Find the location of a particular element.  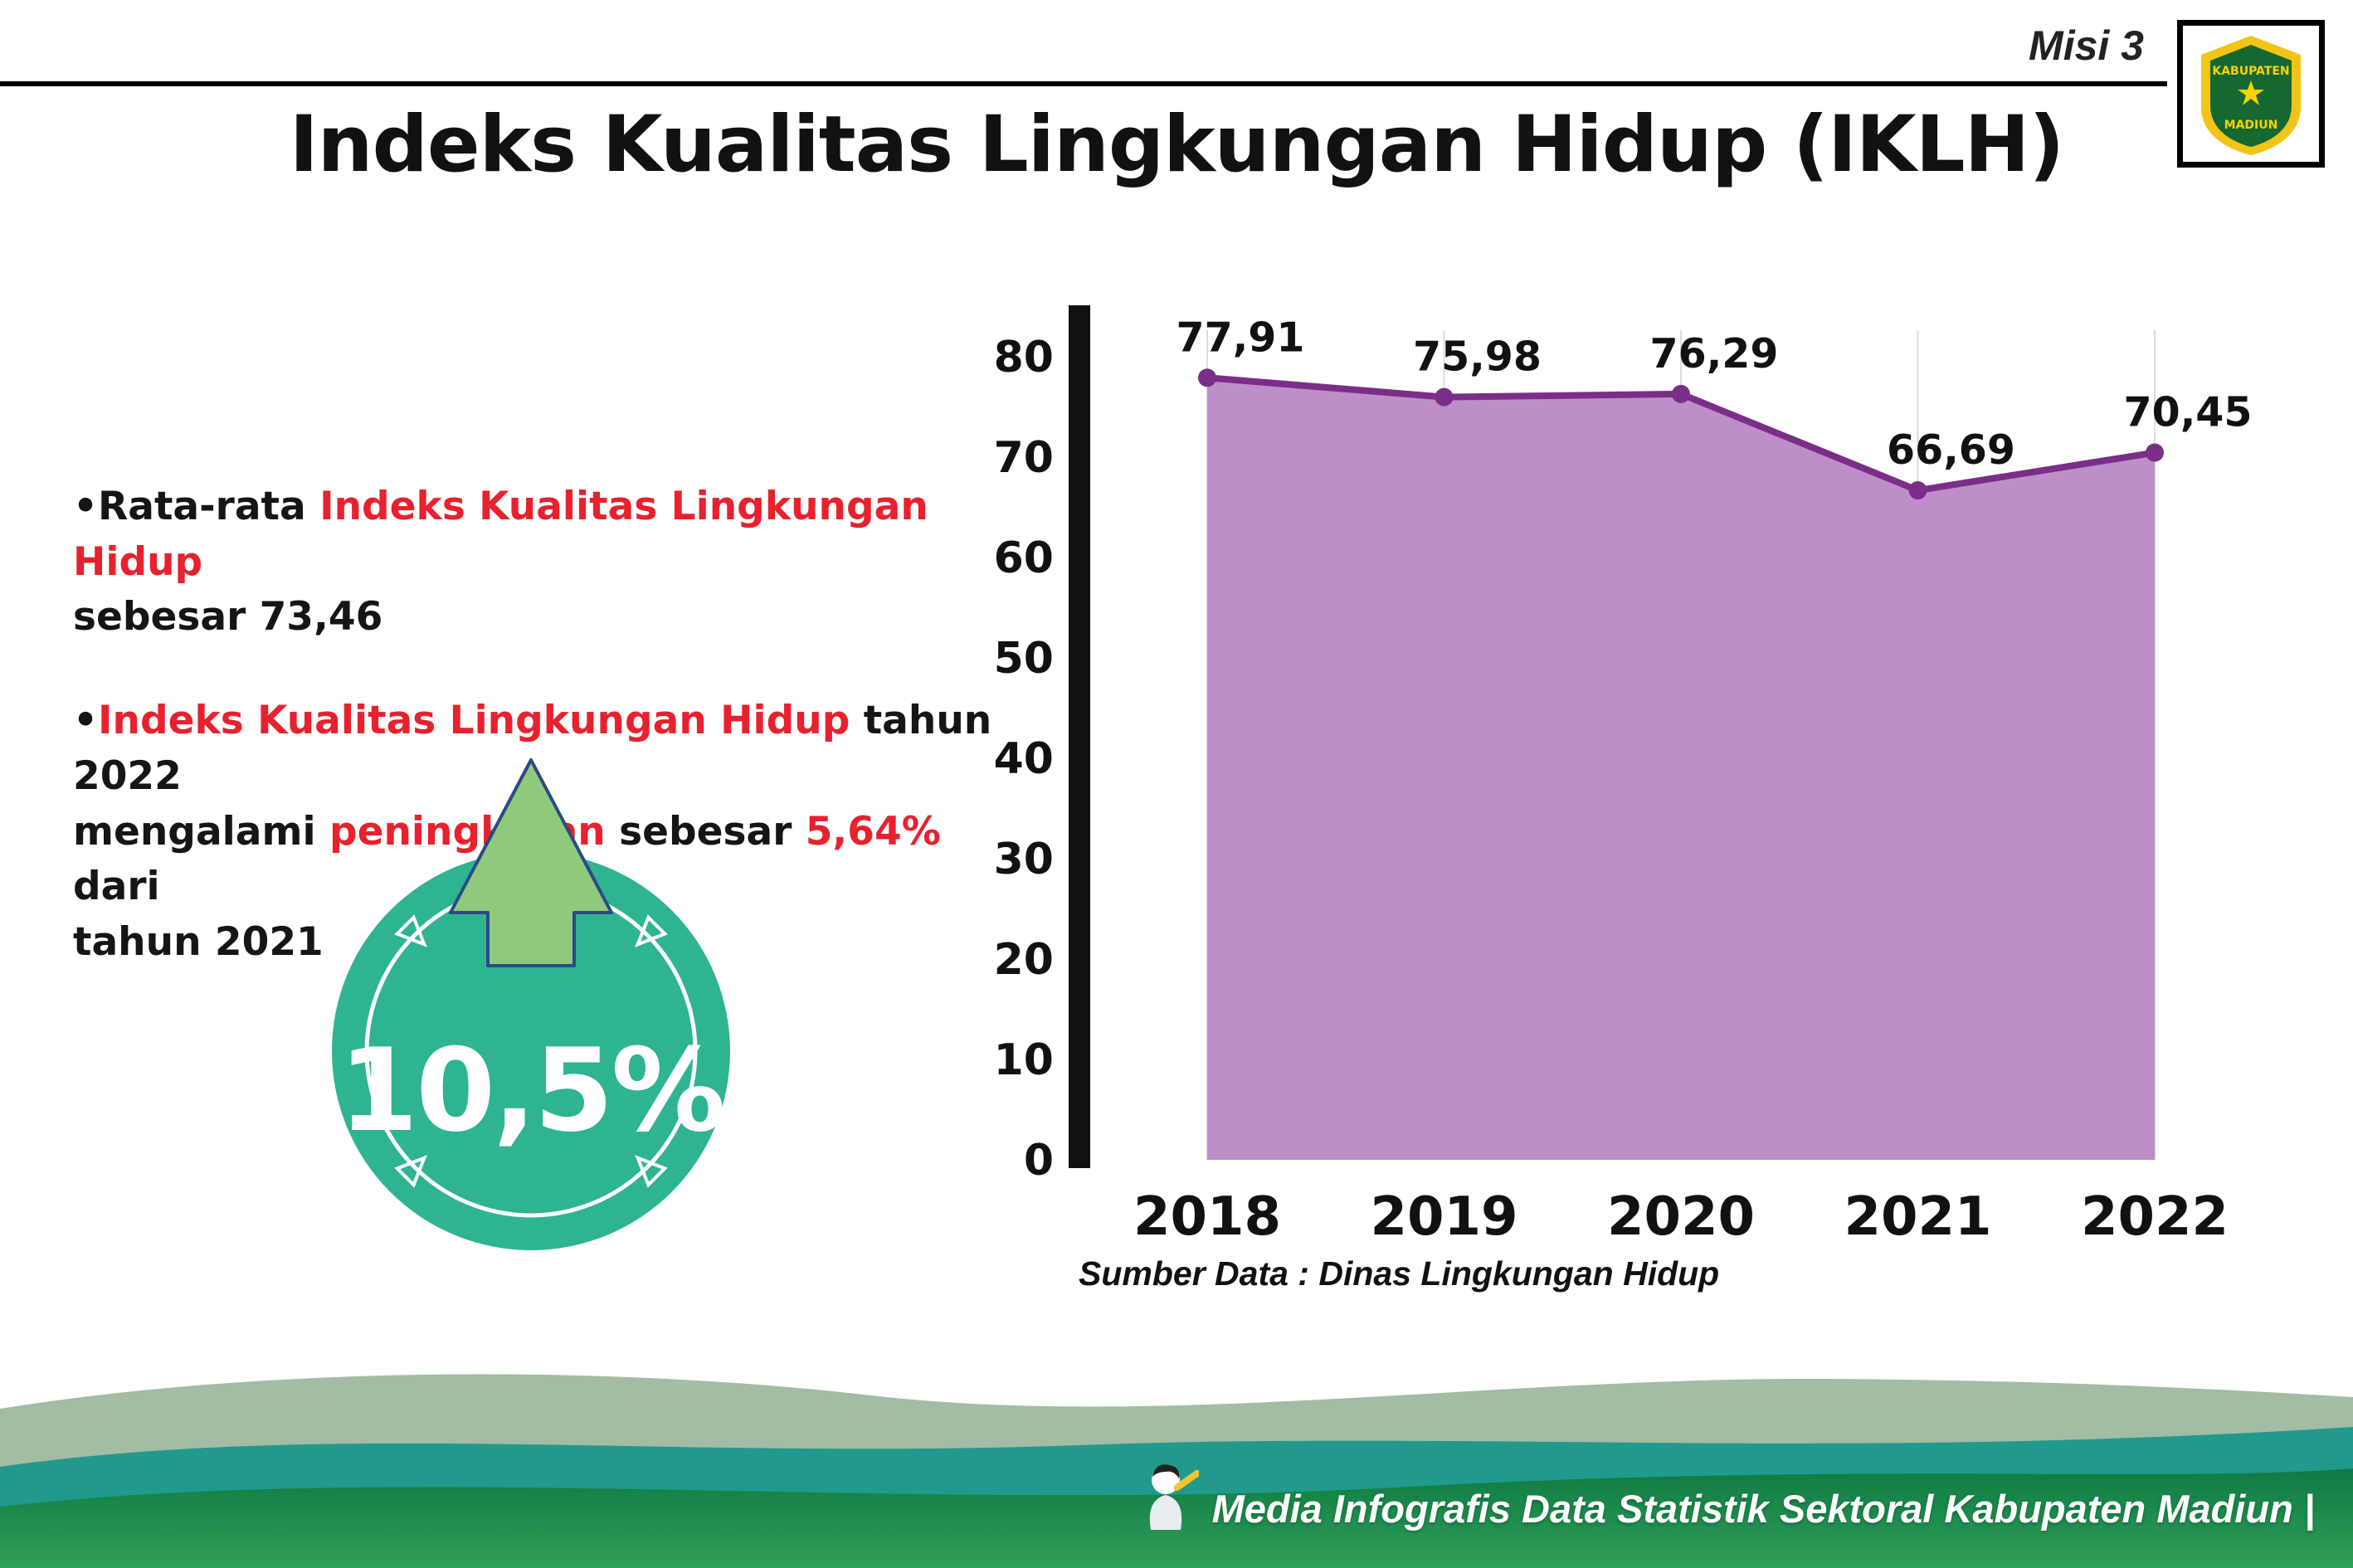

y-axis-bar is located at coordinates (1079, 736).